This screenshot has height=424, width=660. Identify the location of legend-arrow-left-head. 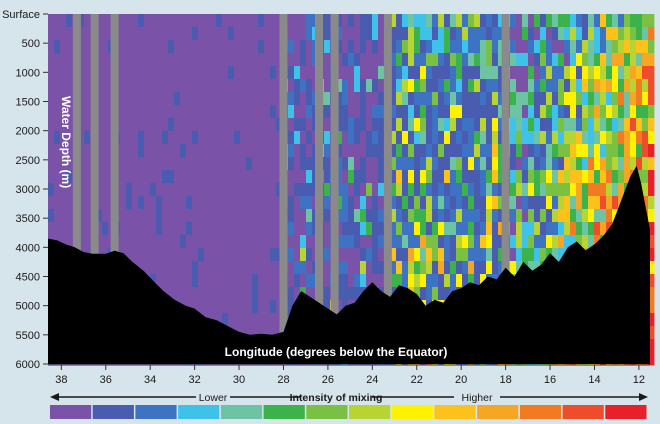
(54, 397).